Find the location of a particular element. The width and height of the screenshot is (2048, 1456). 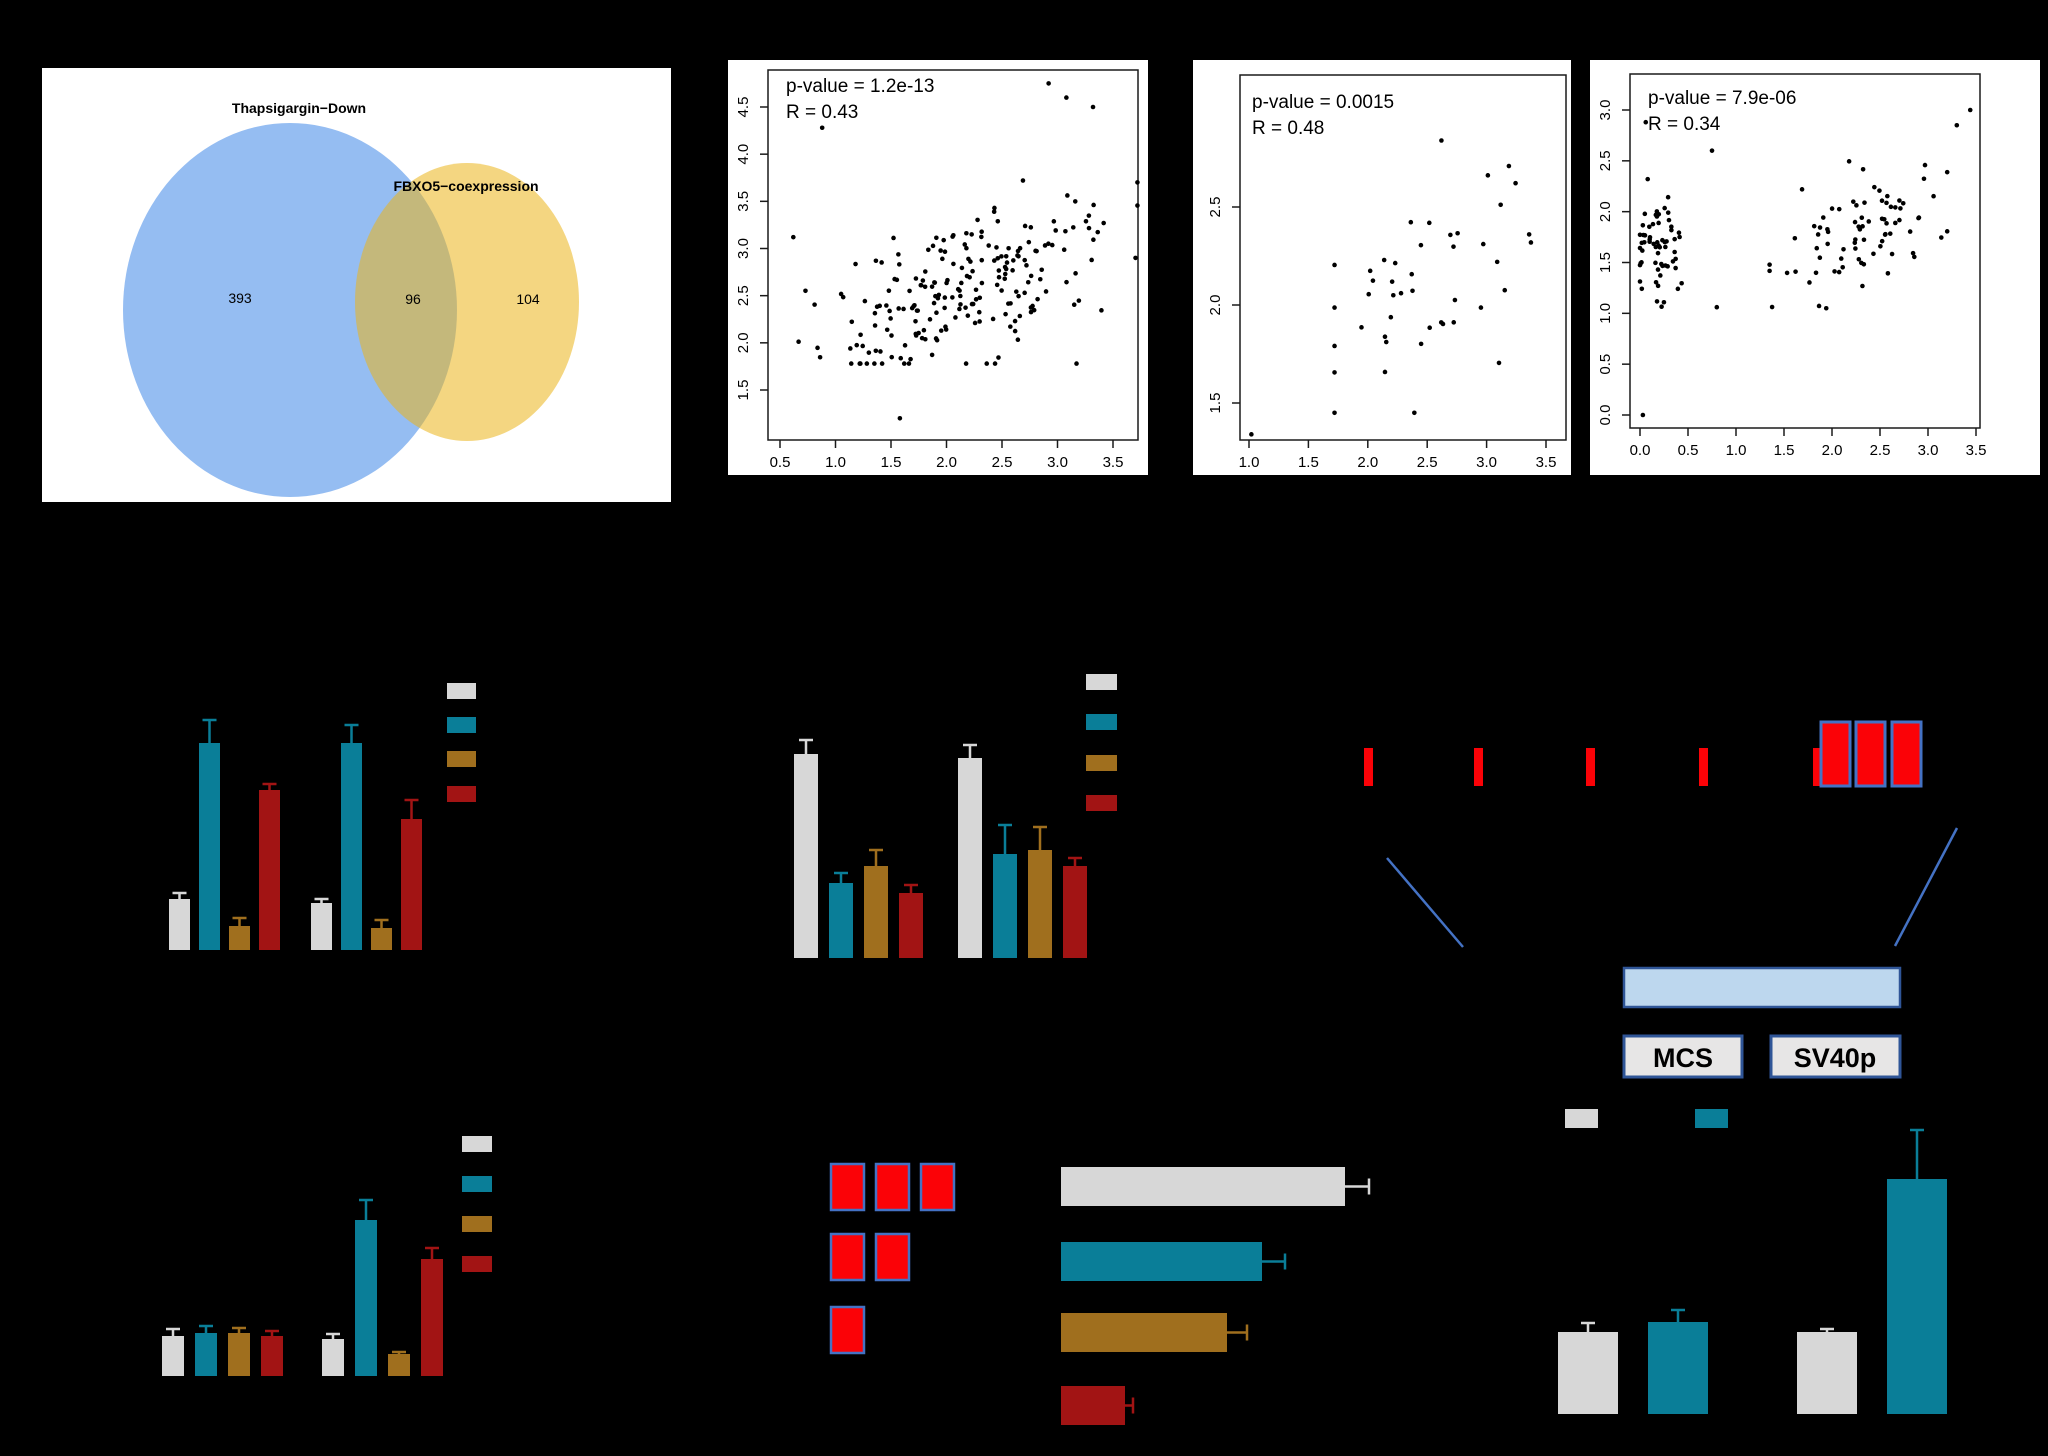

x-tick-label: 0.5 is located at coordinates (1688, 450).